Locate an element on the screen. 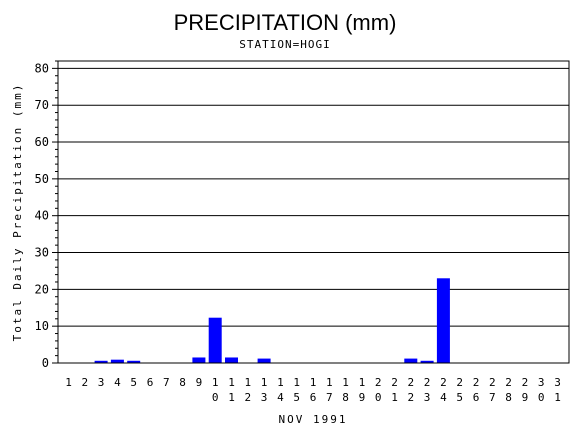 This screenshot has height=430, width=570. y-tick-label: 60 is located at coordinates (42, 142).